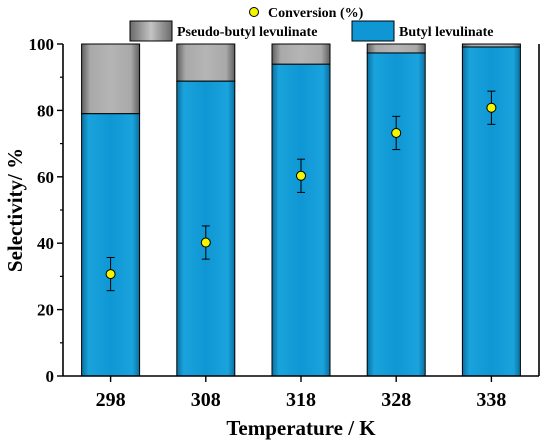 The width and height of the screenshot is (550, 445). I want to click on y-tick-label: 40, so click(45, 243).